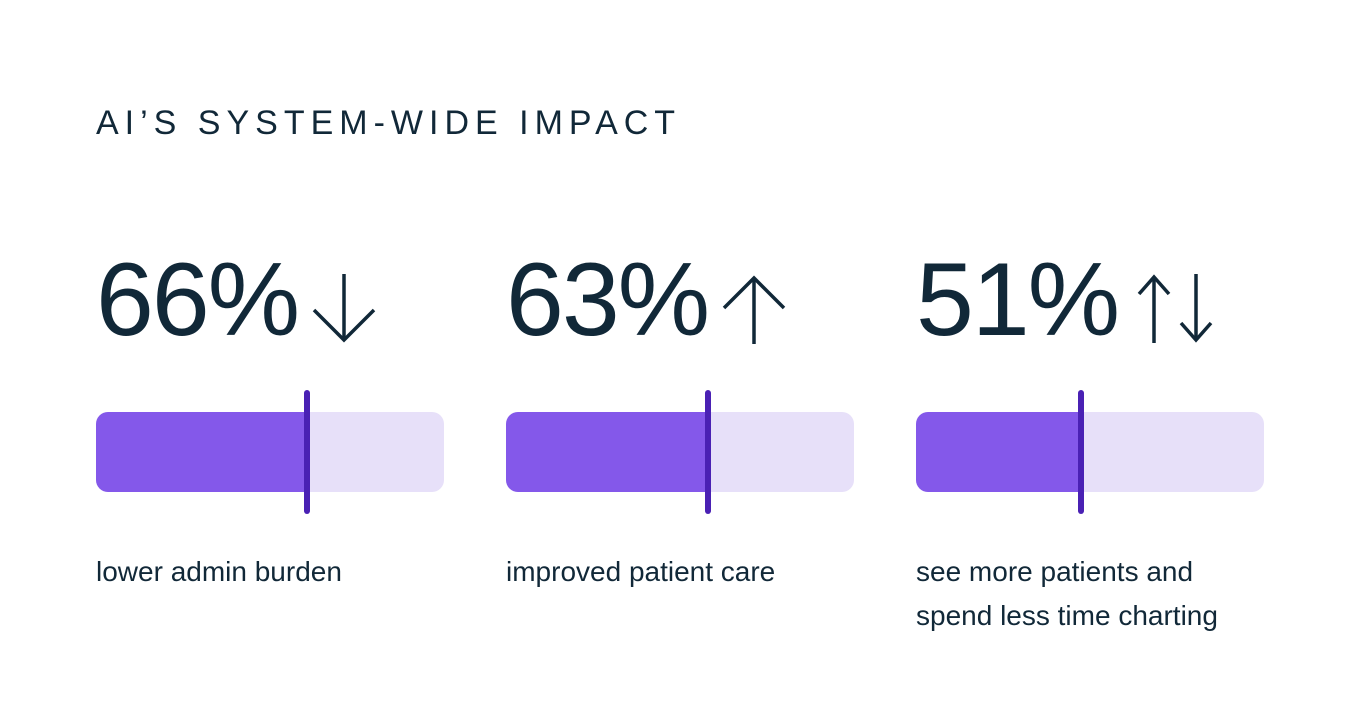 The image size is (1360, 725). I want to click on stat-label: lower admin burden, so click(219, 571).